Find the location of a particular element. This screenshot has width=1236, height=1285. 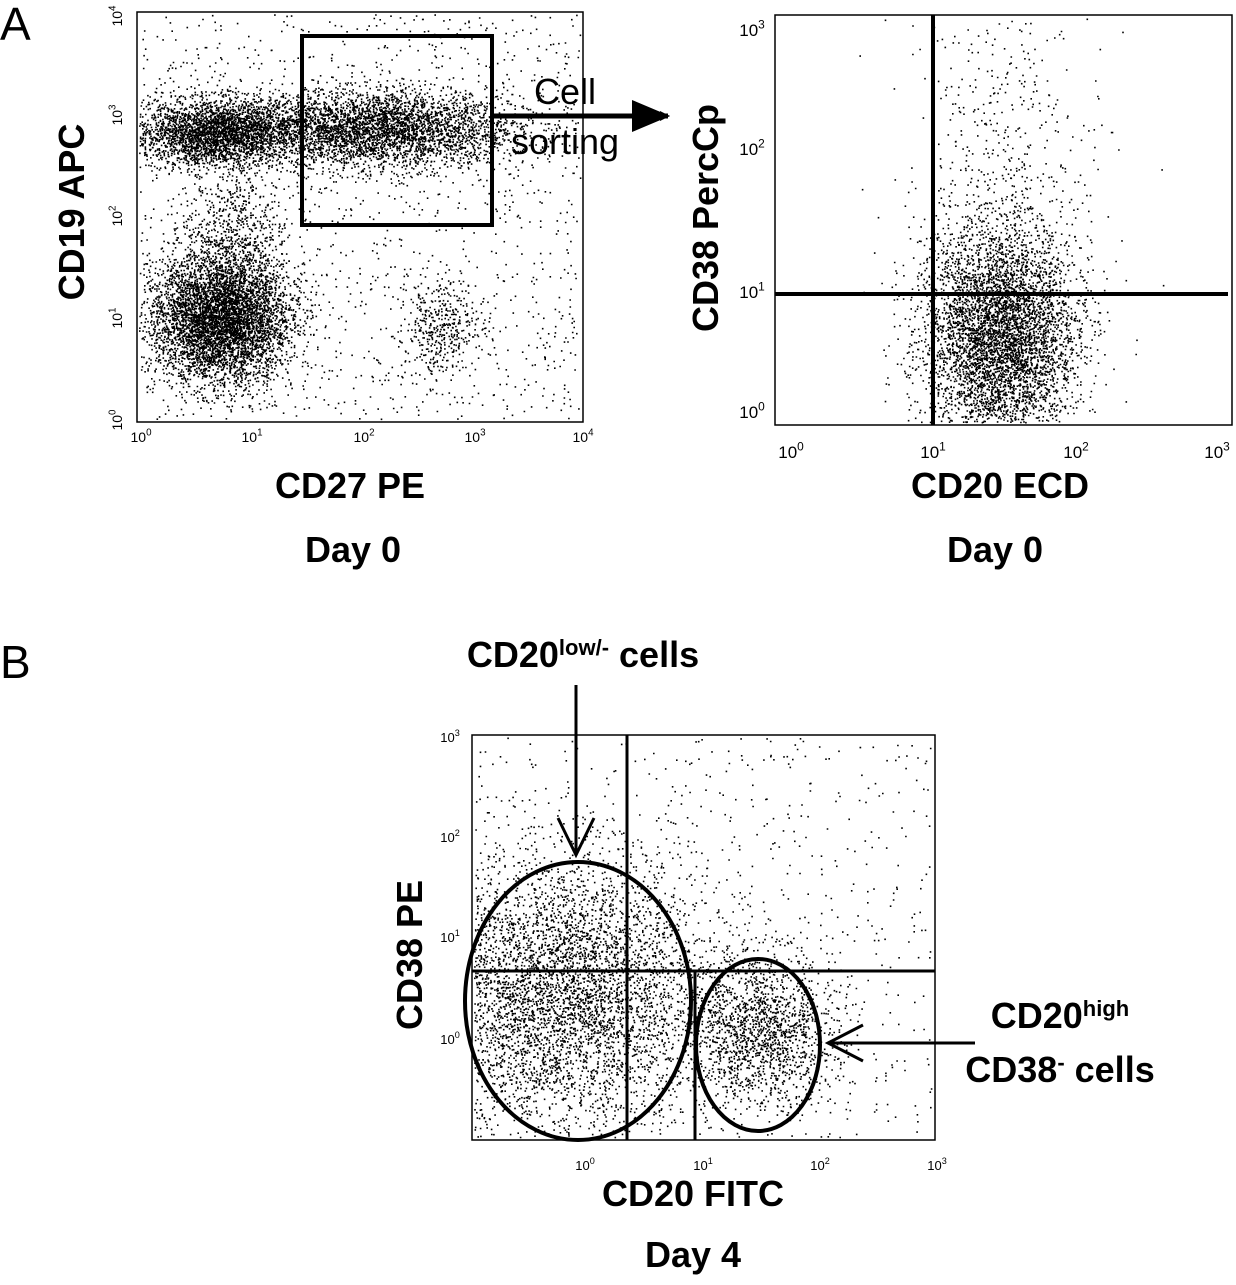

panel-label: A is located at coordinates (15, 25).